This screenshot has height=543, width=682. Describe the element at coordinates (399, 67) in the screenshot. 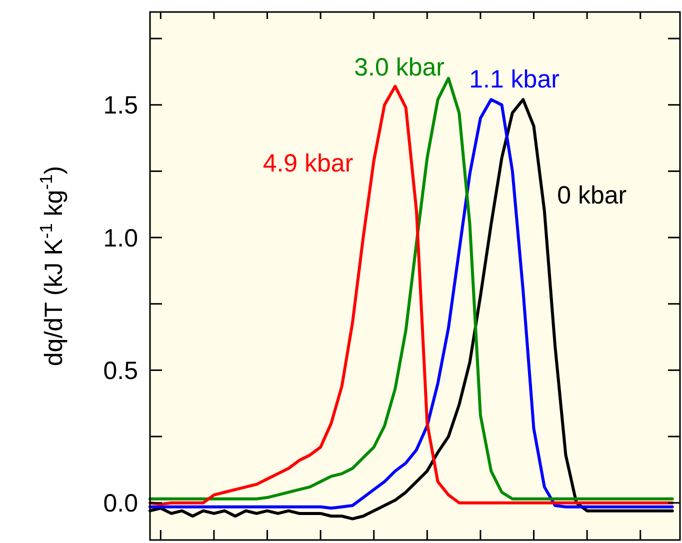

I see `series-label: 3.0 kbar` at that location.